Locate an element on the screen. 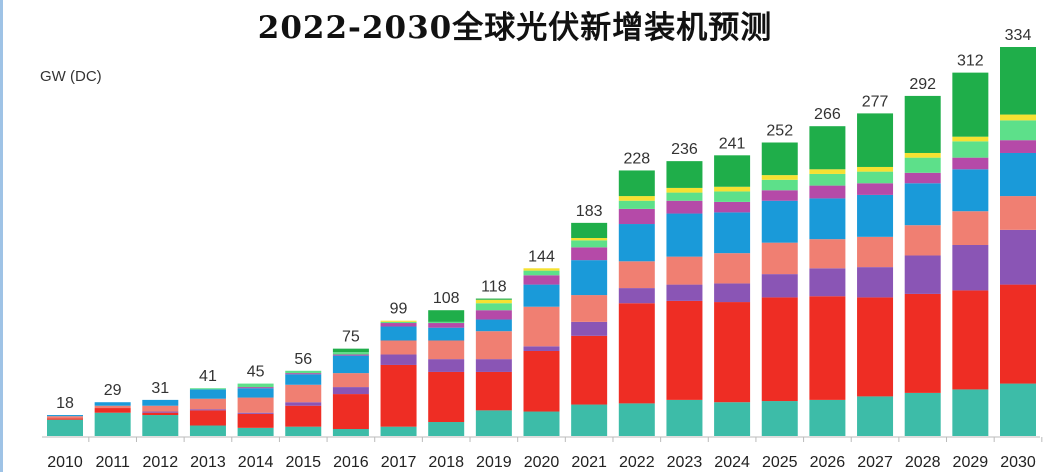 Image resolution: width=1052 pixels, height=474 pixels. data-label: 292 is located at coordinates (922, 84).